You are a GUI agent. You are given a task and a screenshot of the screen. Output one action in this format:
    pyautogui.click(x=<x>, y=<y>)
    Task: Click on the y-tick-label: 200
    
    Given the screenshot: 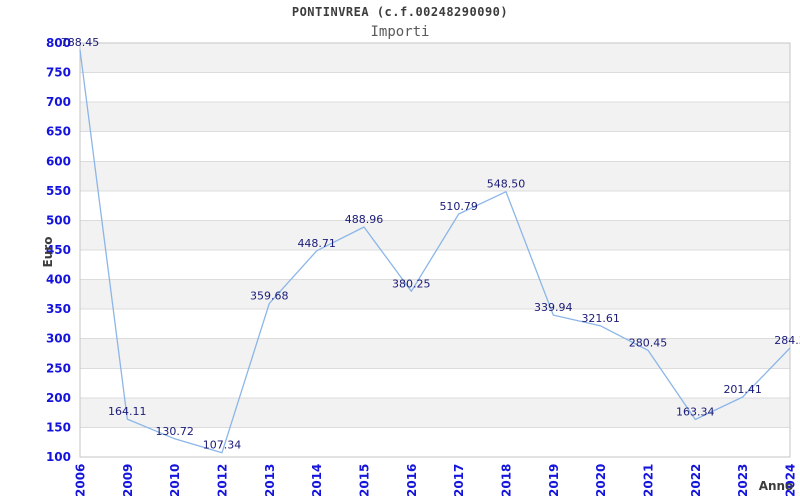 What is the action you would take?
    pyautogui.click(x=58, y=398)
    